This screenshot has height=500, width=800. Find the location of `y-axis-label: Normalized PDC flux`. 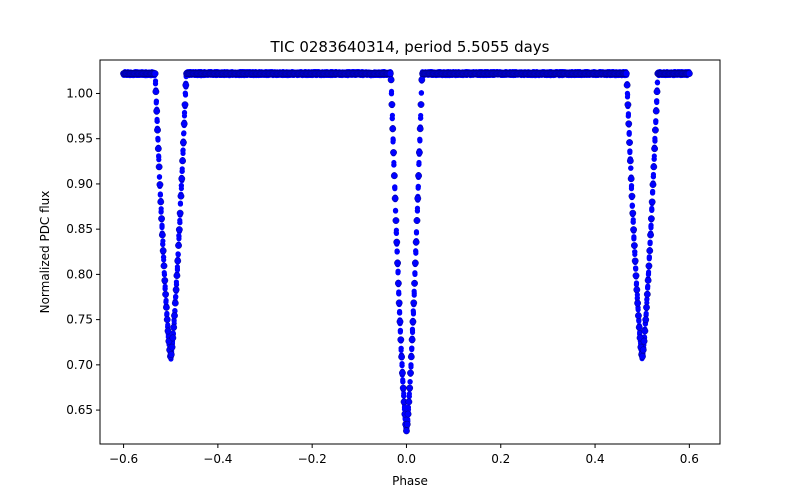

y-axis-label: Normalized PDC flux is located at coordinates (45, 252).